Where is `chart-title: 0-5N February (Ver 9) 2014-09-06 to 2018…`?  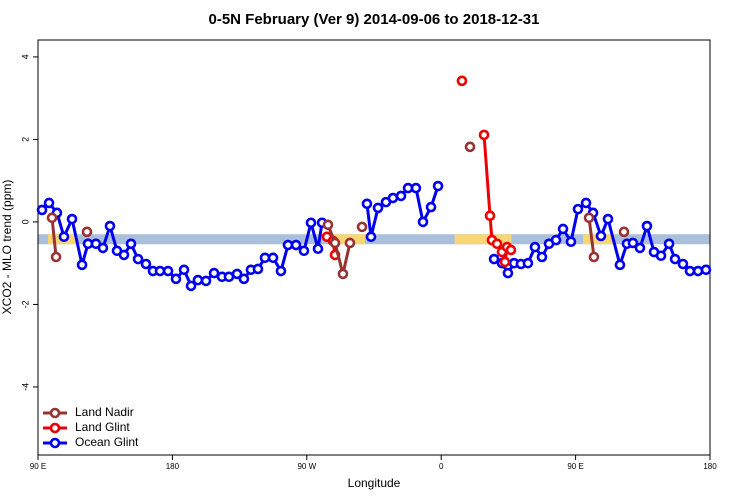
chart-title: 0-5N February (Ver 9) 2014-09-06 to 2018… is located at coordinates (373, 19).